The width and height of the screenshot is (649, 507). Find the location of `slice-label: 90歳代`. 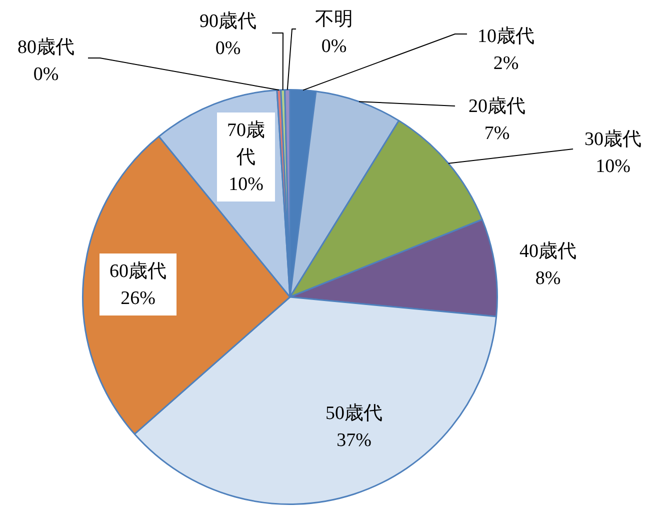

slice-label: 90歳代 is located at coordinates (228, 21).